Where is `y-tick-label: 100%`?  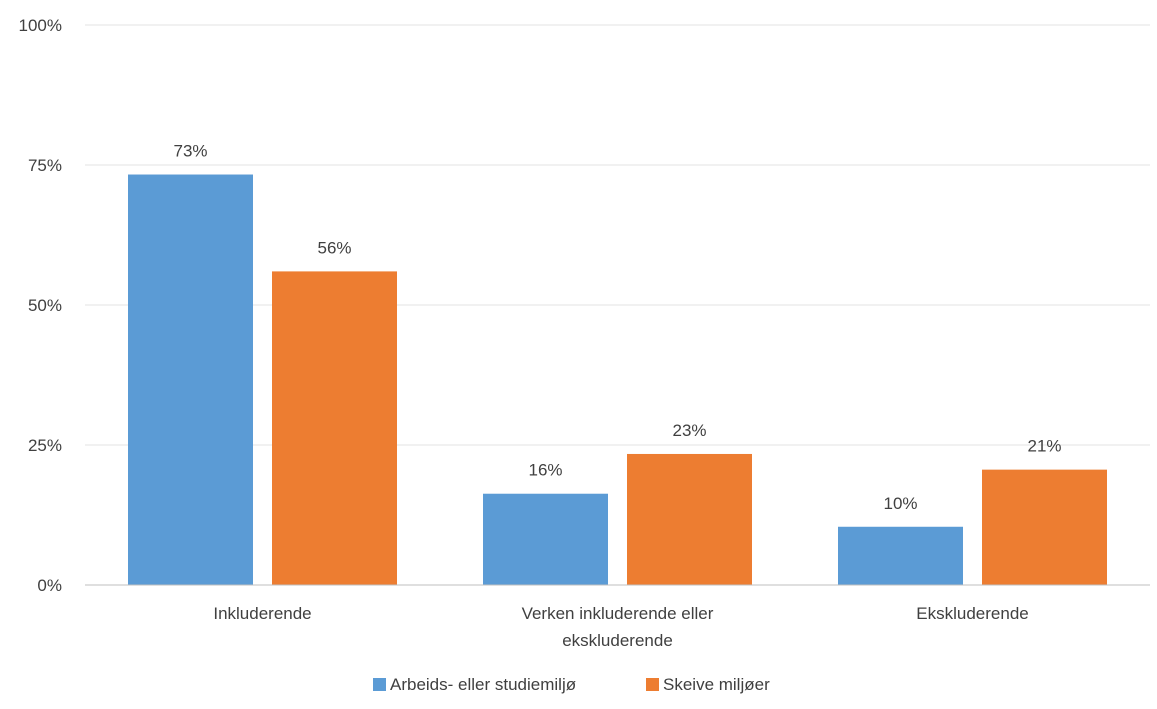
y-tick-label: 100% is located at coordinates (40, 25).